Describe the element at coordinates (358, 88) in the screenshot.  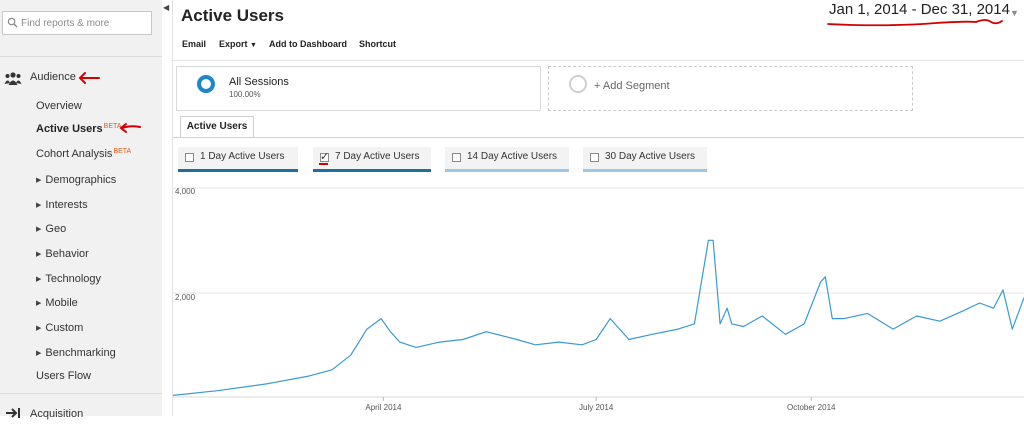
I see `segment-all-sessions: All Sessions 100.00%` at that location.